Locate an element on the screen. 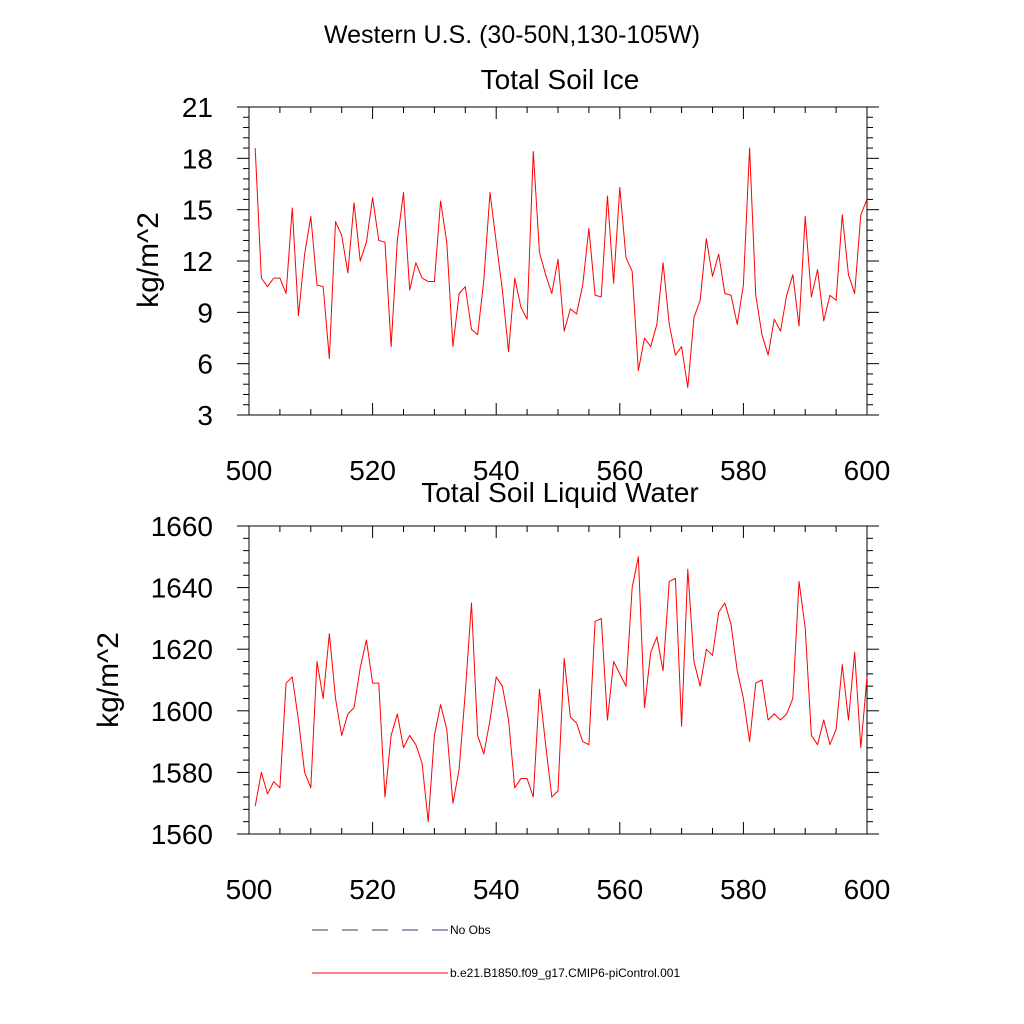 Image resolution: width=1024 pixels, height=1024 pixels. y-tick-label: 21 is located at coordinates (197, 107).